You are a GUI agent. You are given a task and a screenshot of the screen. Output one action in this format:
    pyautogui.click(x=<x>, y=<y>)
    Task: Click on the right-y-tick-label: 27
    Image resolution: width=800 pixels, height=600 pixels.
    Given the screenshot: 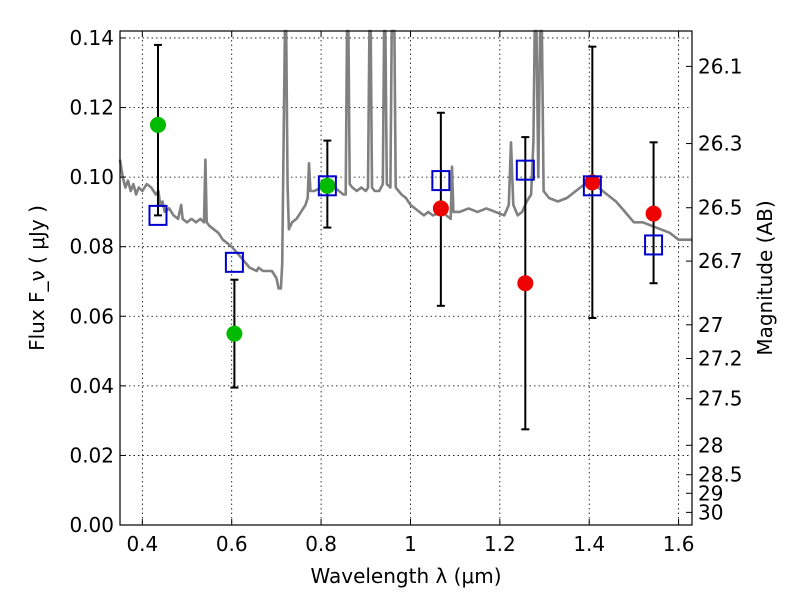 What is the action you would take?
    pyautogui.click(x=710, y=325)
    